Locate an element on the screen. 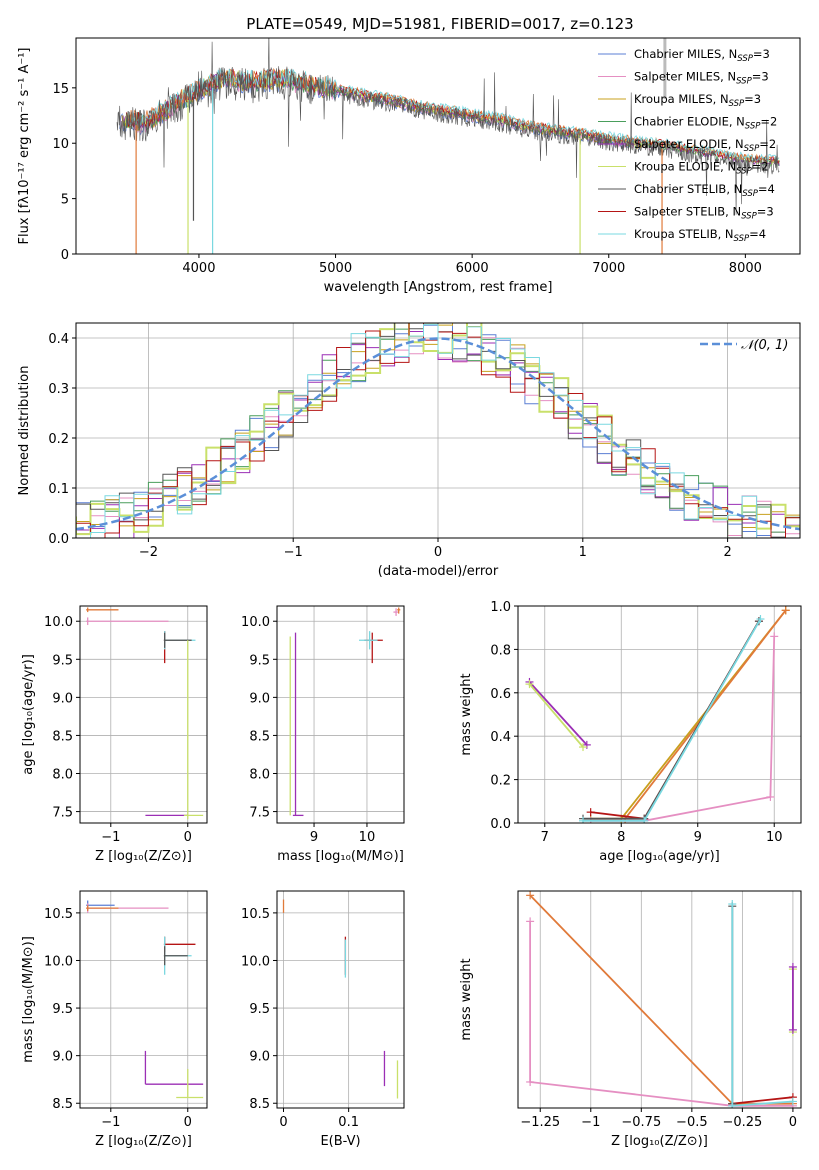 The image size is (819, 1170). weight_vs_Z-series-salpeter_stelib is located at coordinates (762, 1100).